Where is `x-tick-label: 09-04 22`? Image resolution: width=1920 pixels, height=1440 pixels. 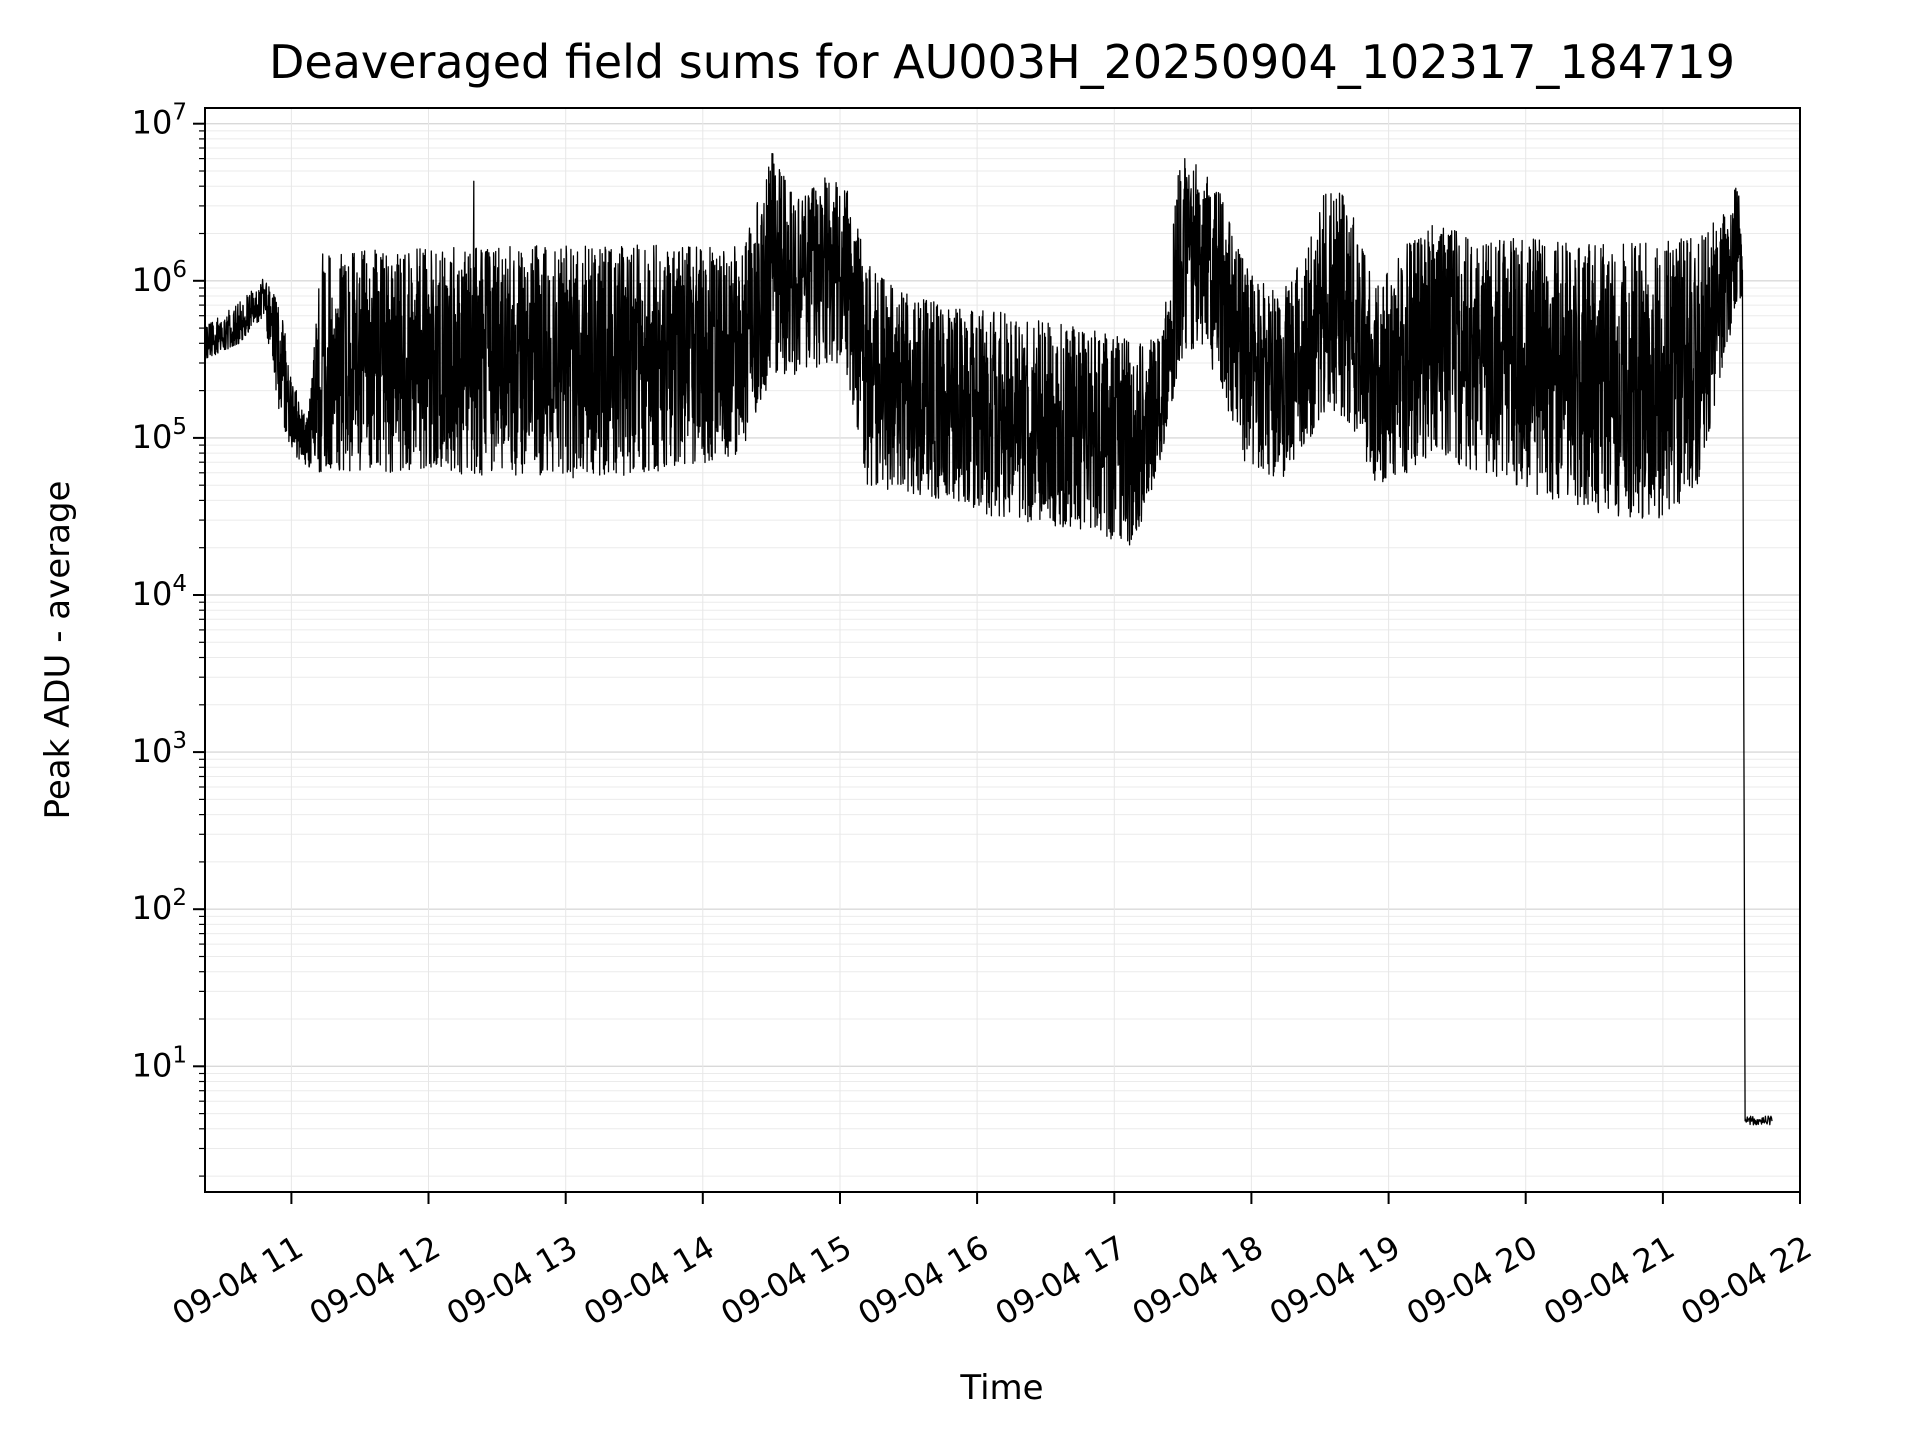
x-tick-label: 09-04 22 is located at coordinates (1746, 1280).